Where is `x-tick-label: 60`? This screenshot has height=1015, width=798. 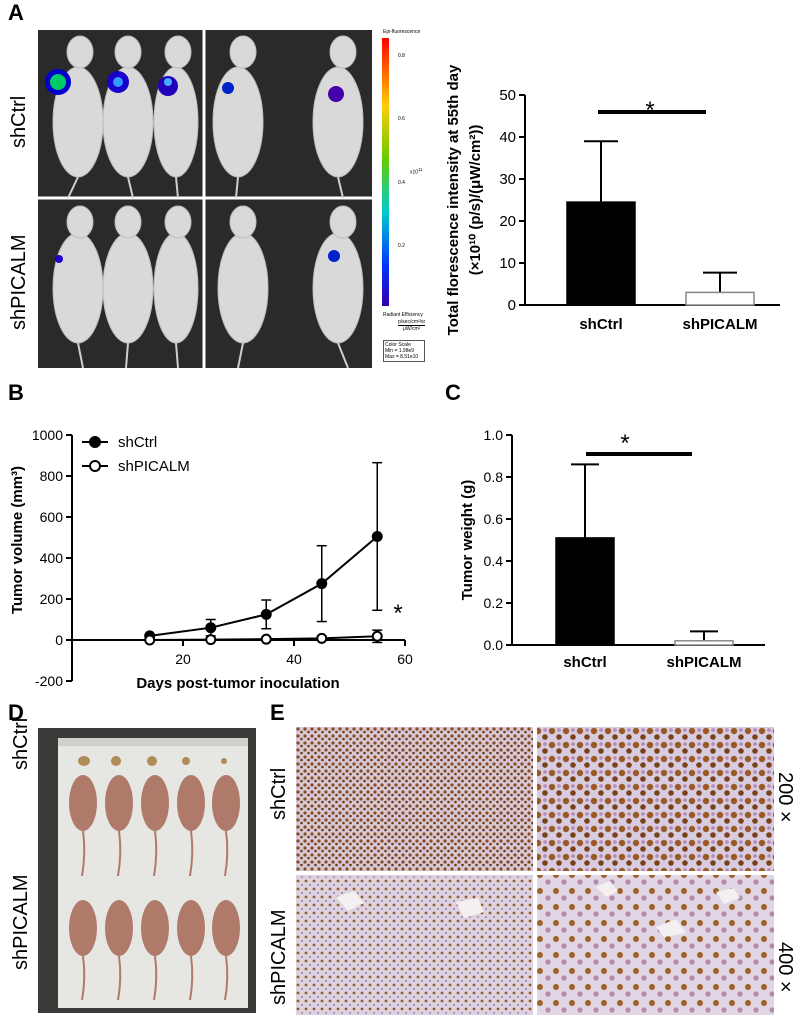 x-tick-label: 60 is located at coordinates (405, 659).